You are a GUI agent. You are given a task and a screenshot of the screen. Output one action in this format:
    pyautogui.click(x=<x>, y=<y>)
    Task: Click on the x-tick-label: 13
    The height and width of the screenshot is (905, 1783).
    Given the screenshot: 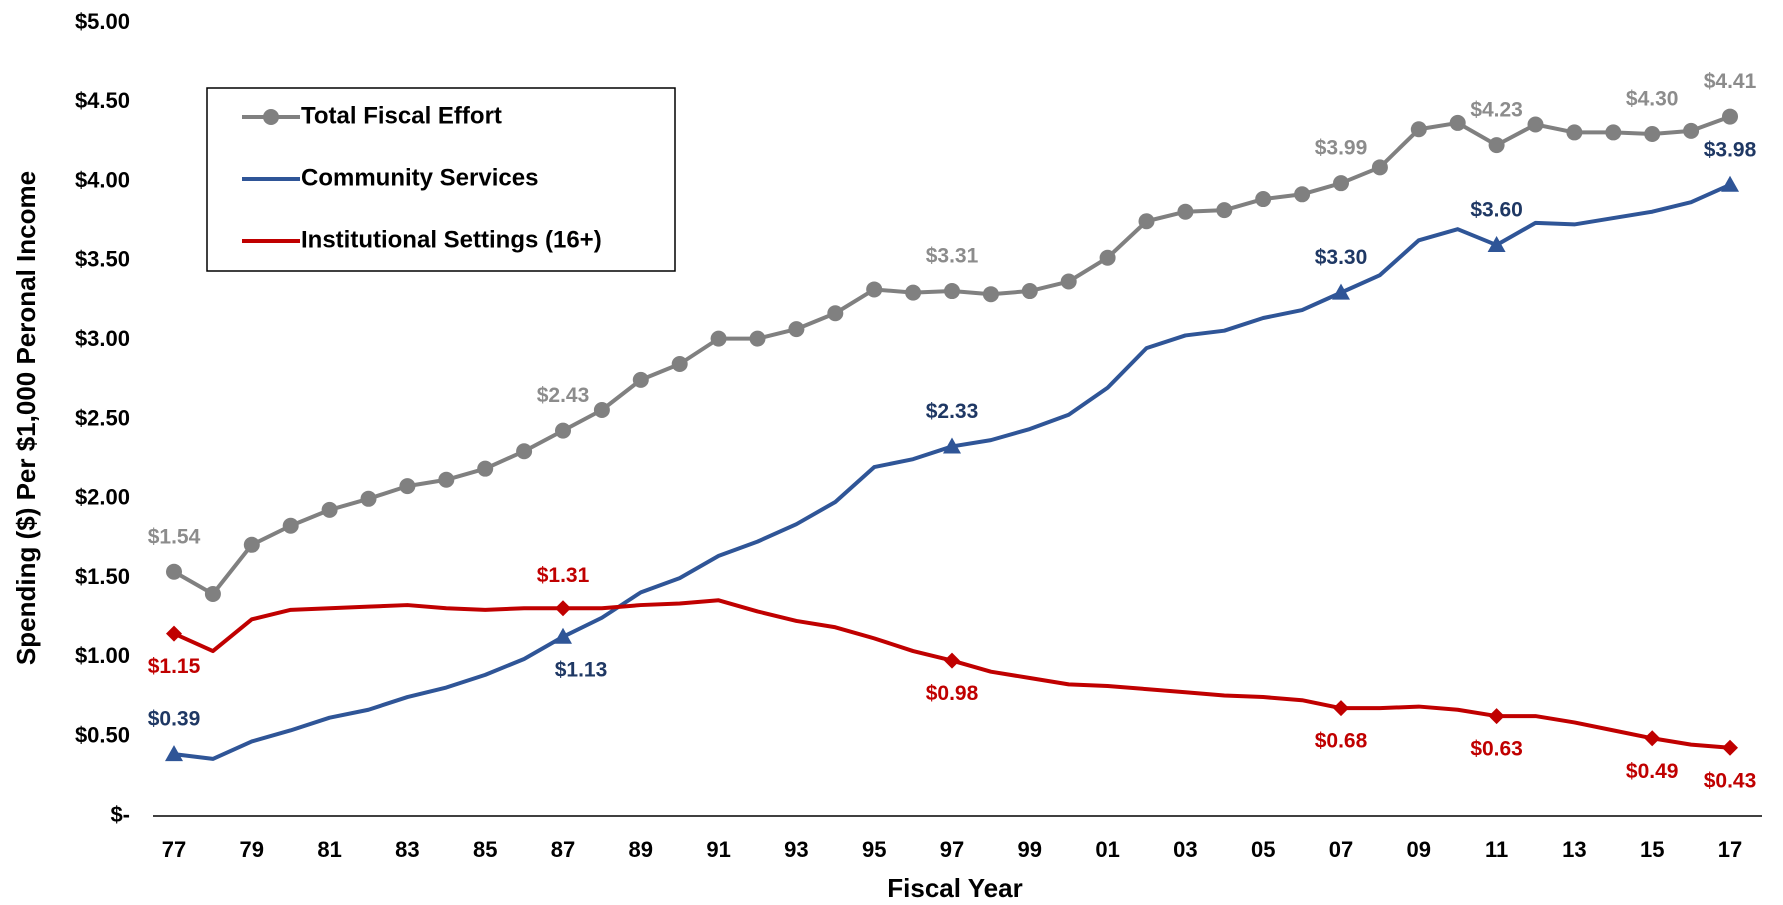 What is the action you would take?
    pyautogui.click(x=1574, y=849)
    